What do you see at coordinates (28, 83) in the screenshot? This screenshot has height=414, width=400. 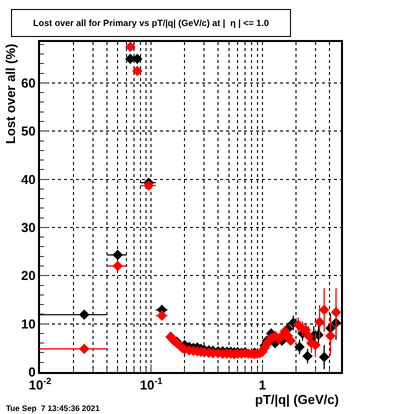 I see `y-tick-label: 60` at bounding box center [28, 83].